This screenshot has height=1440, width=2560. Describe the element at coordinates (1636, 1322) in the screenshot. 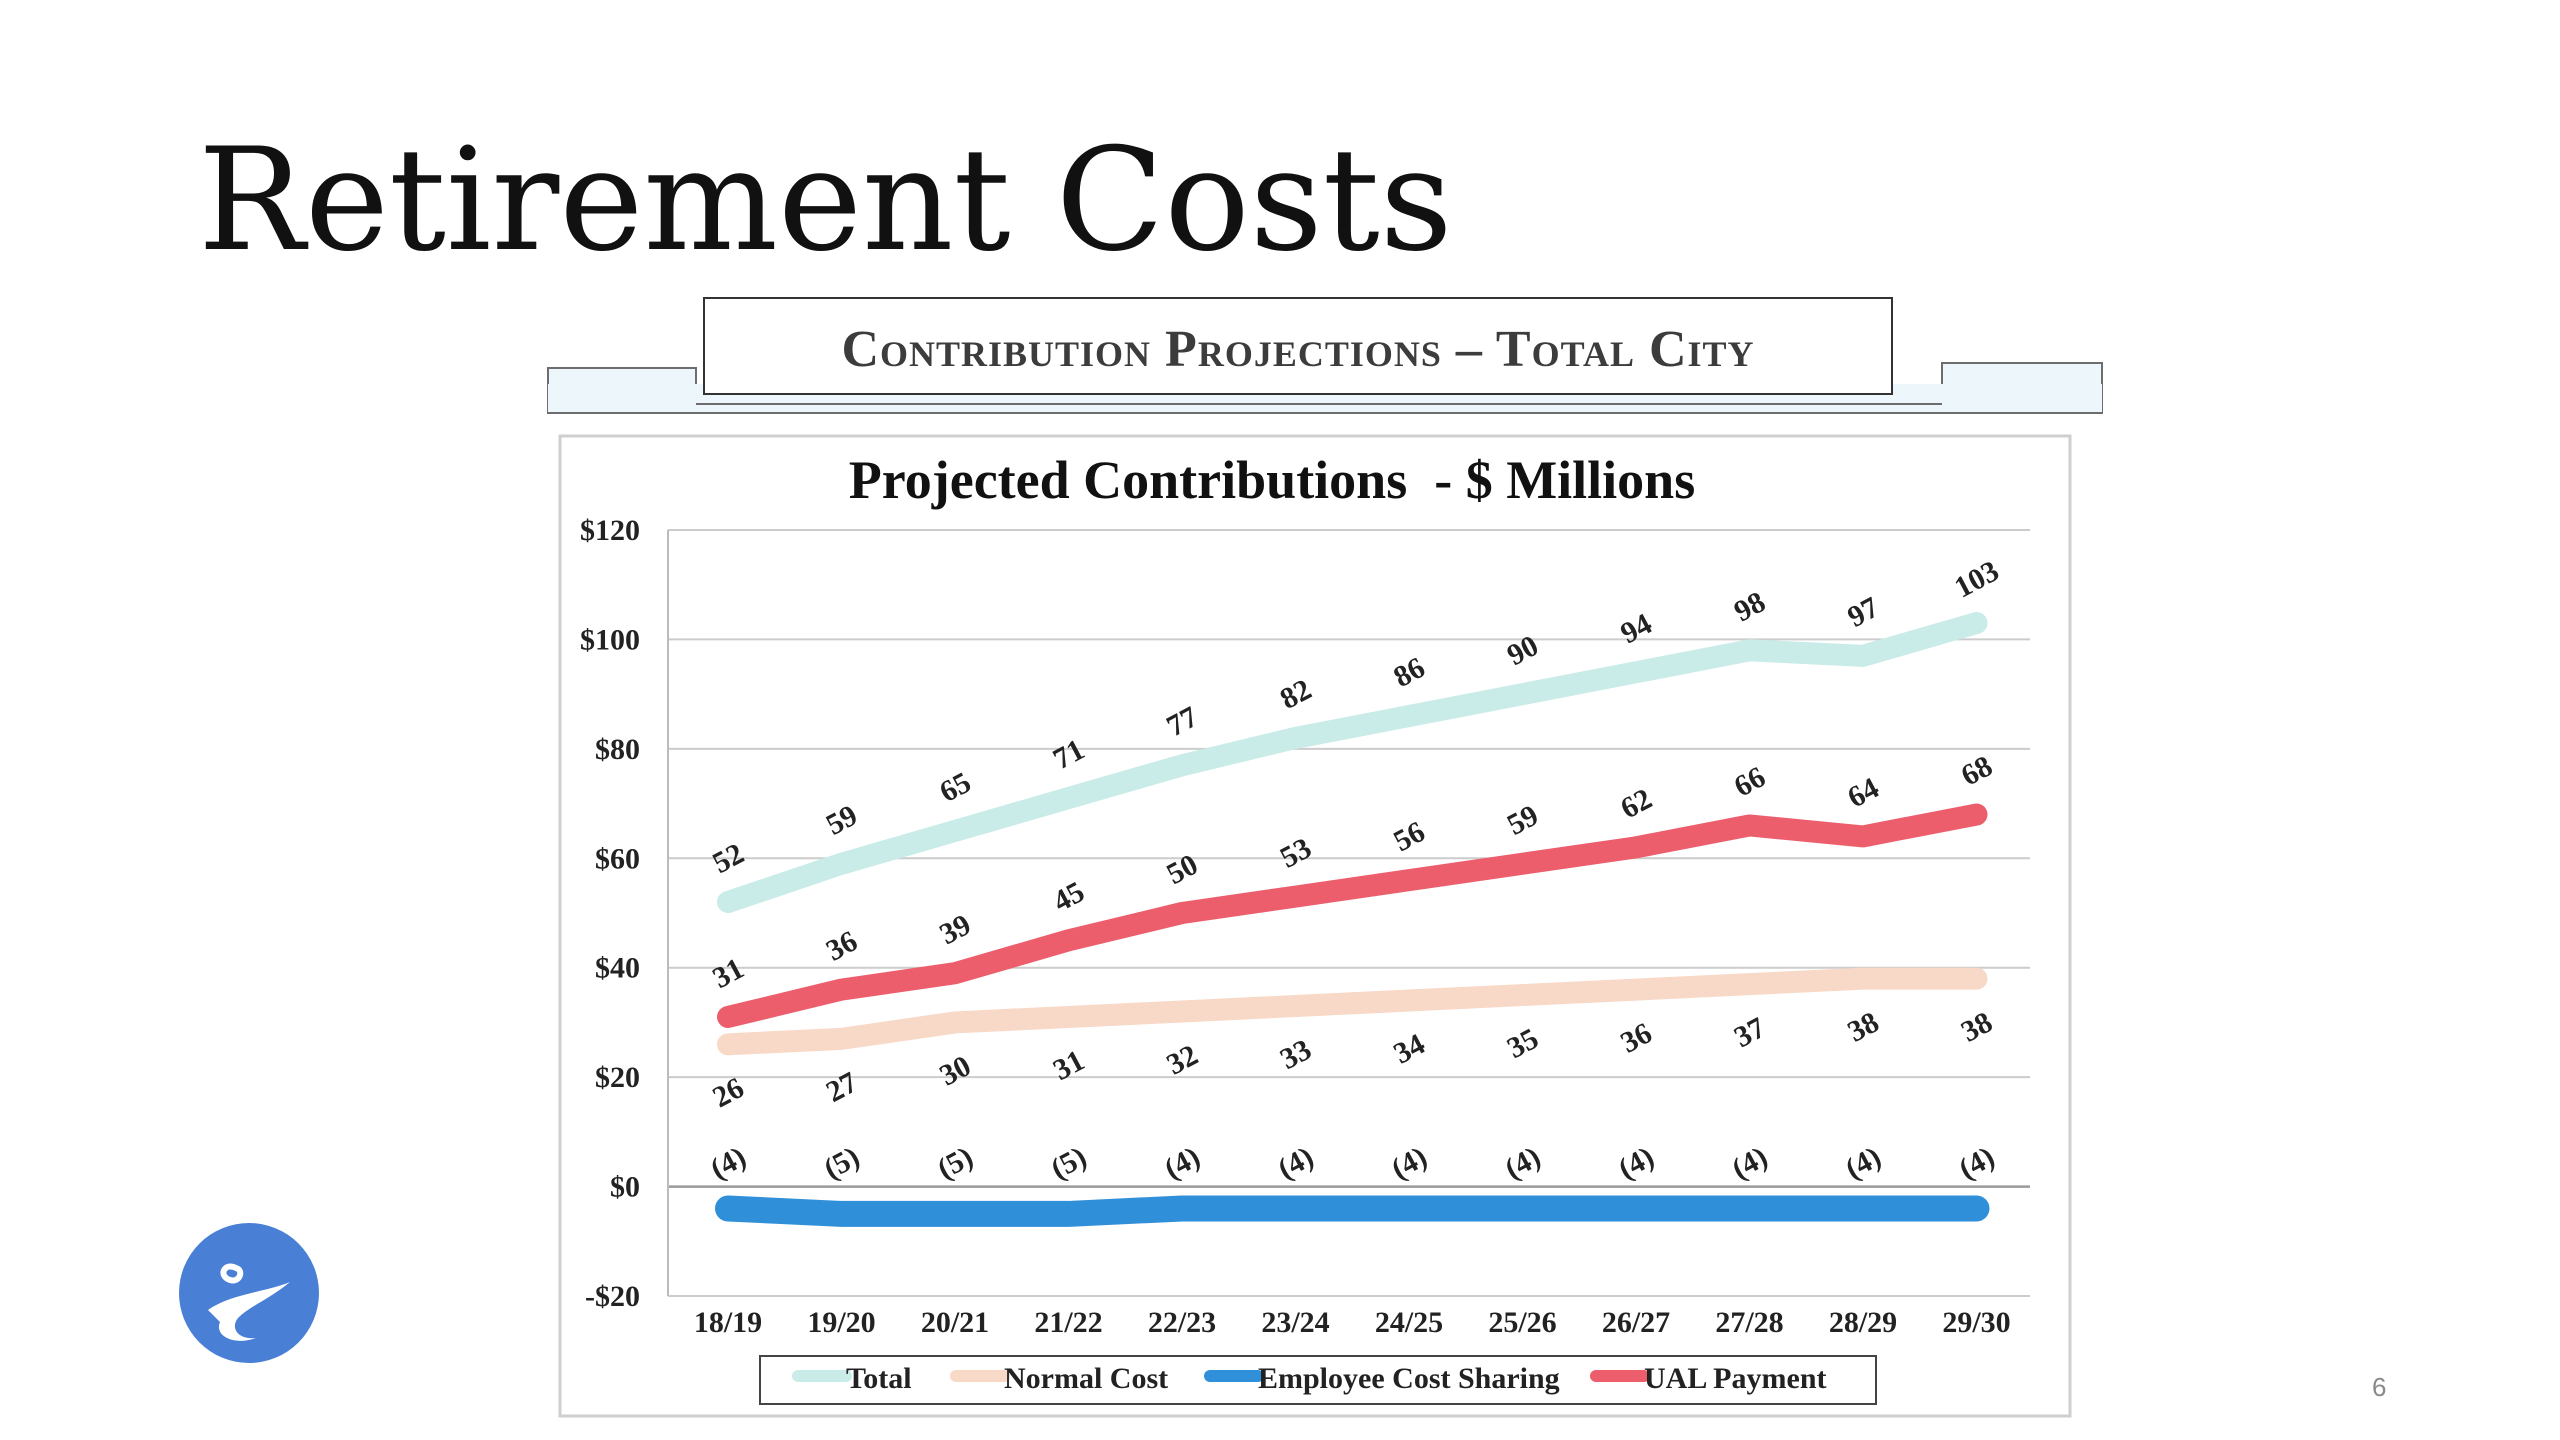

I see `x-tick-label: 26/27` at that location.